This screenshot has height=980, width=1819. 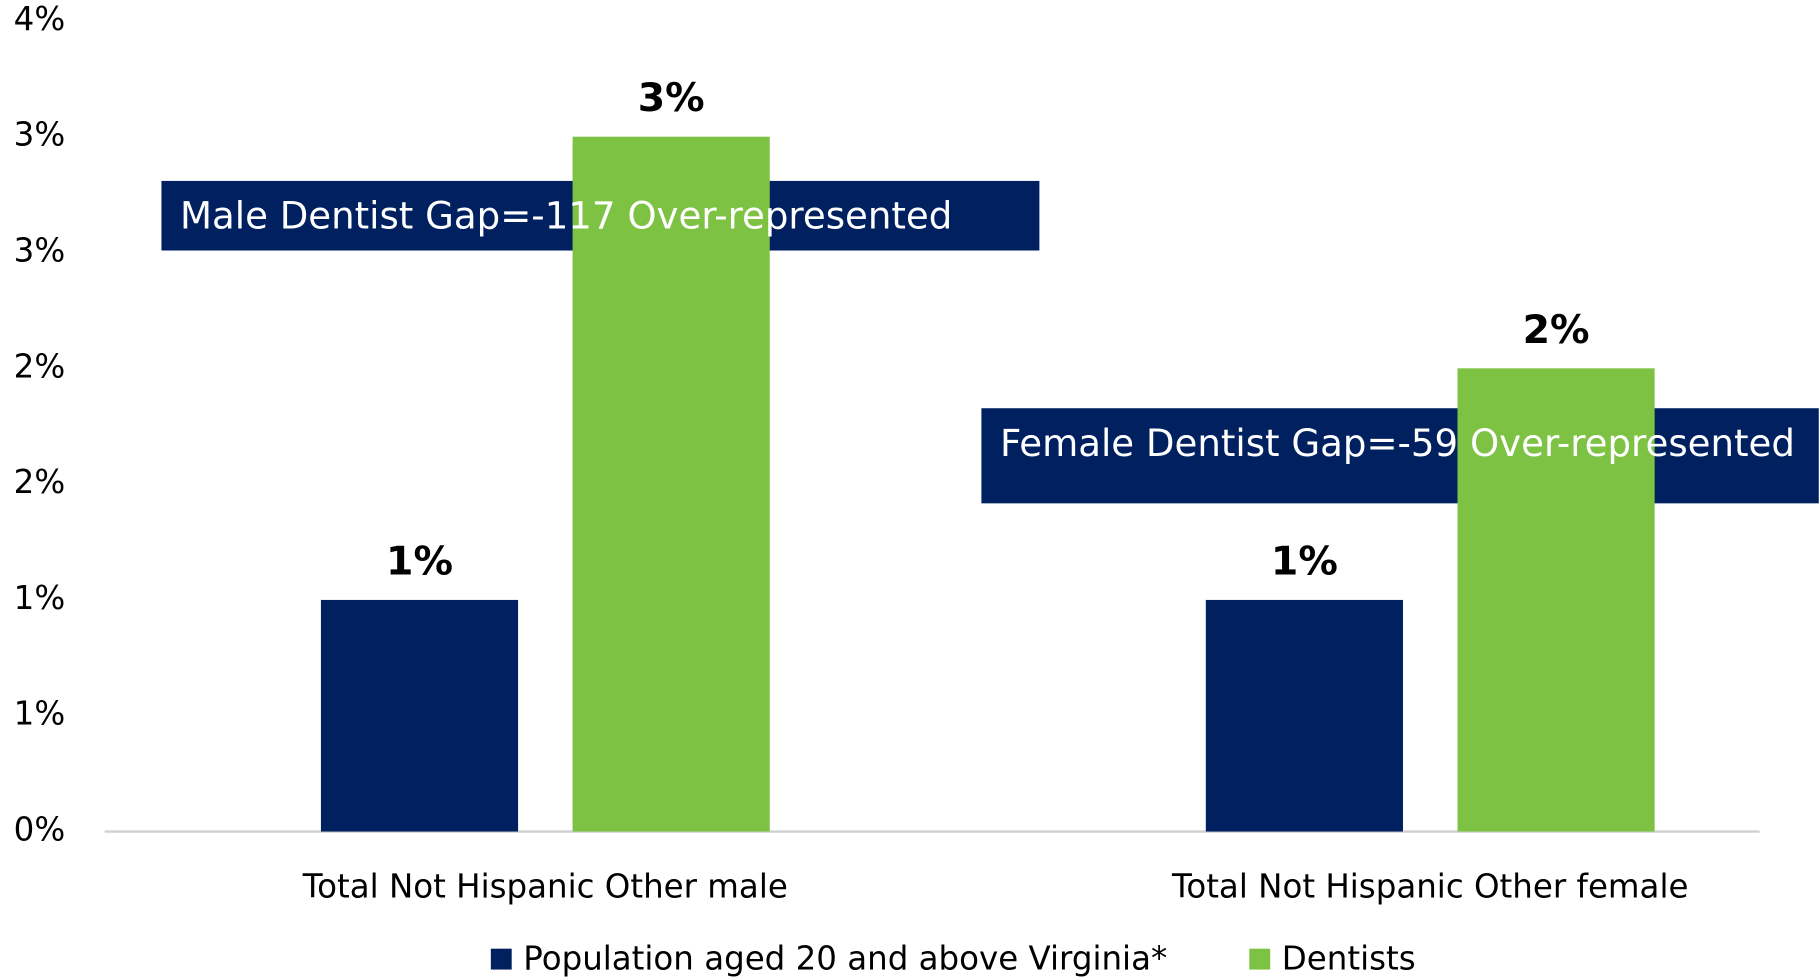 I want to click on x-tick-label: Total Not Hispanic Other male, so click(x=545, y=886).